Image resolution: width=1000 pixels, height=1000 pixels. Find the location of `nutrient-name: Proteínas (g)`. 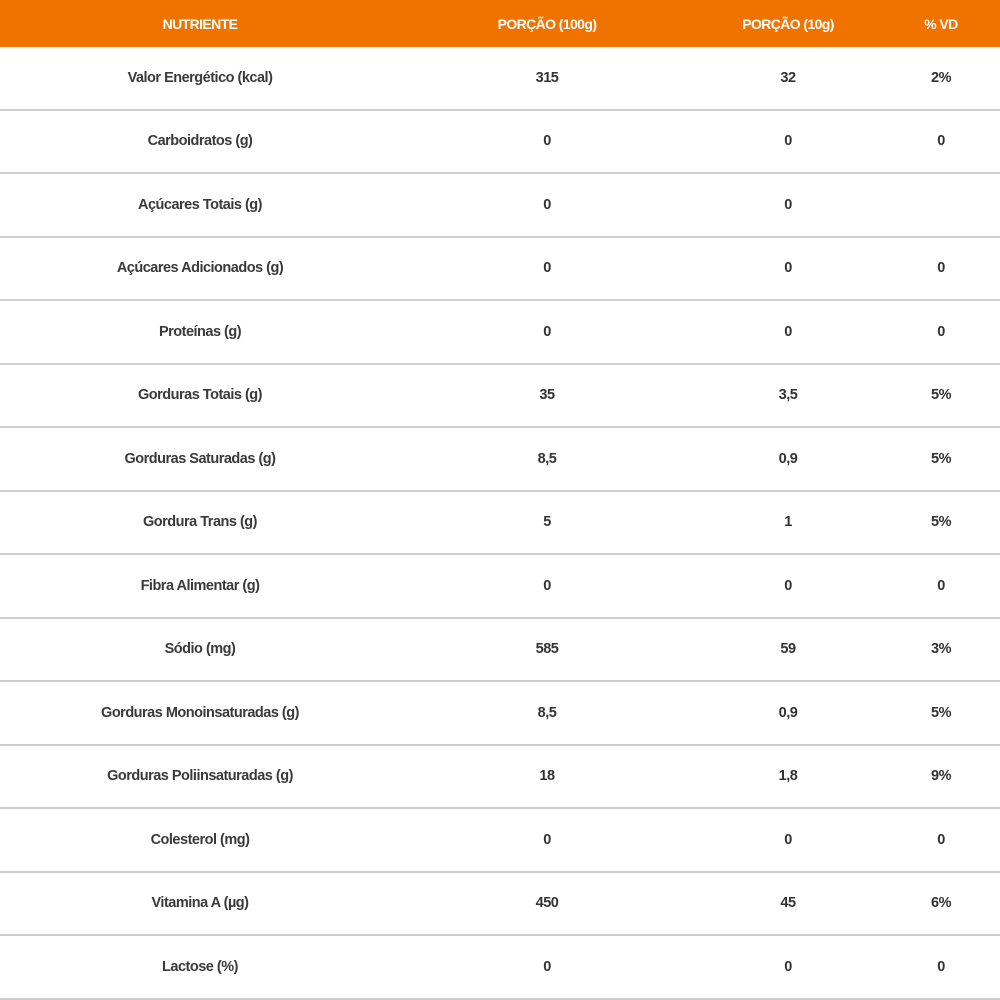

nutrient-name: Proteínas (g) is located at coordinates (200, 332).